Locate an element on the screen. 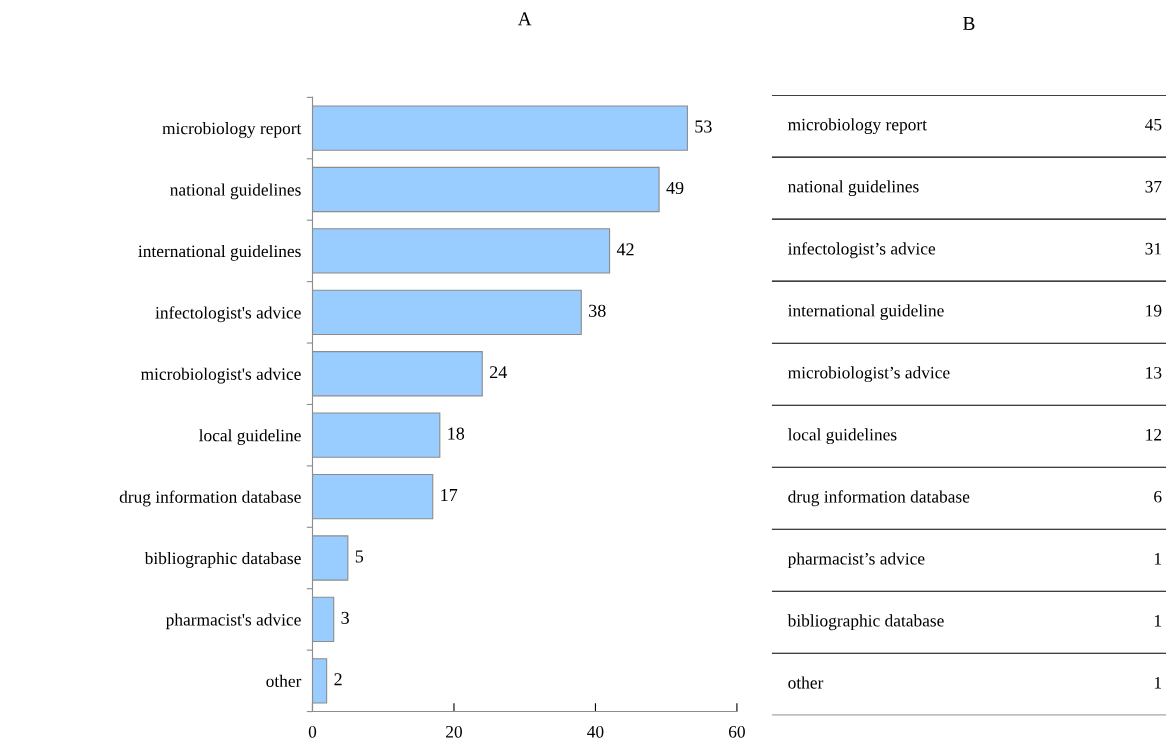 The image size is (1166, 749). y-tick-label: bibliographic database is located at coordinates (222, 559).